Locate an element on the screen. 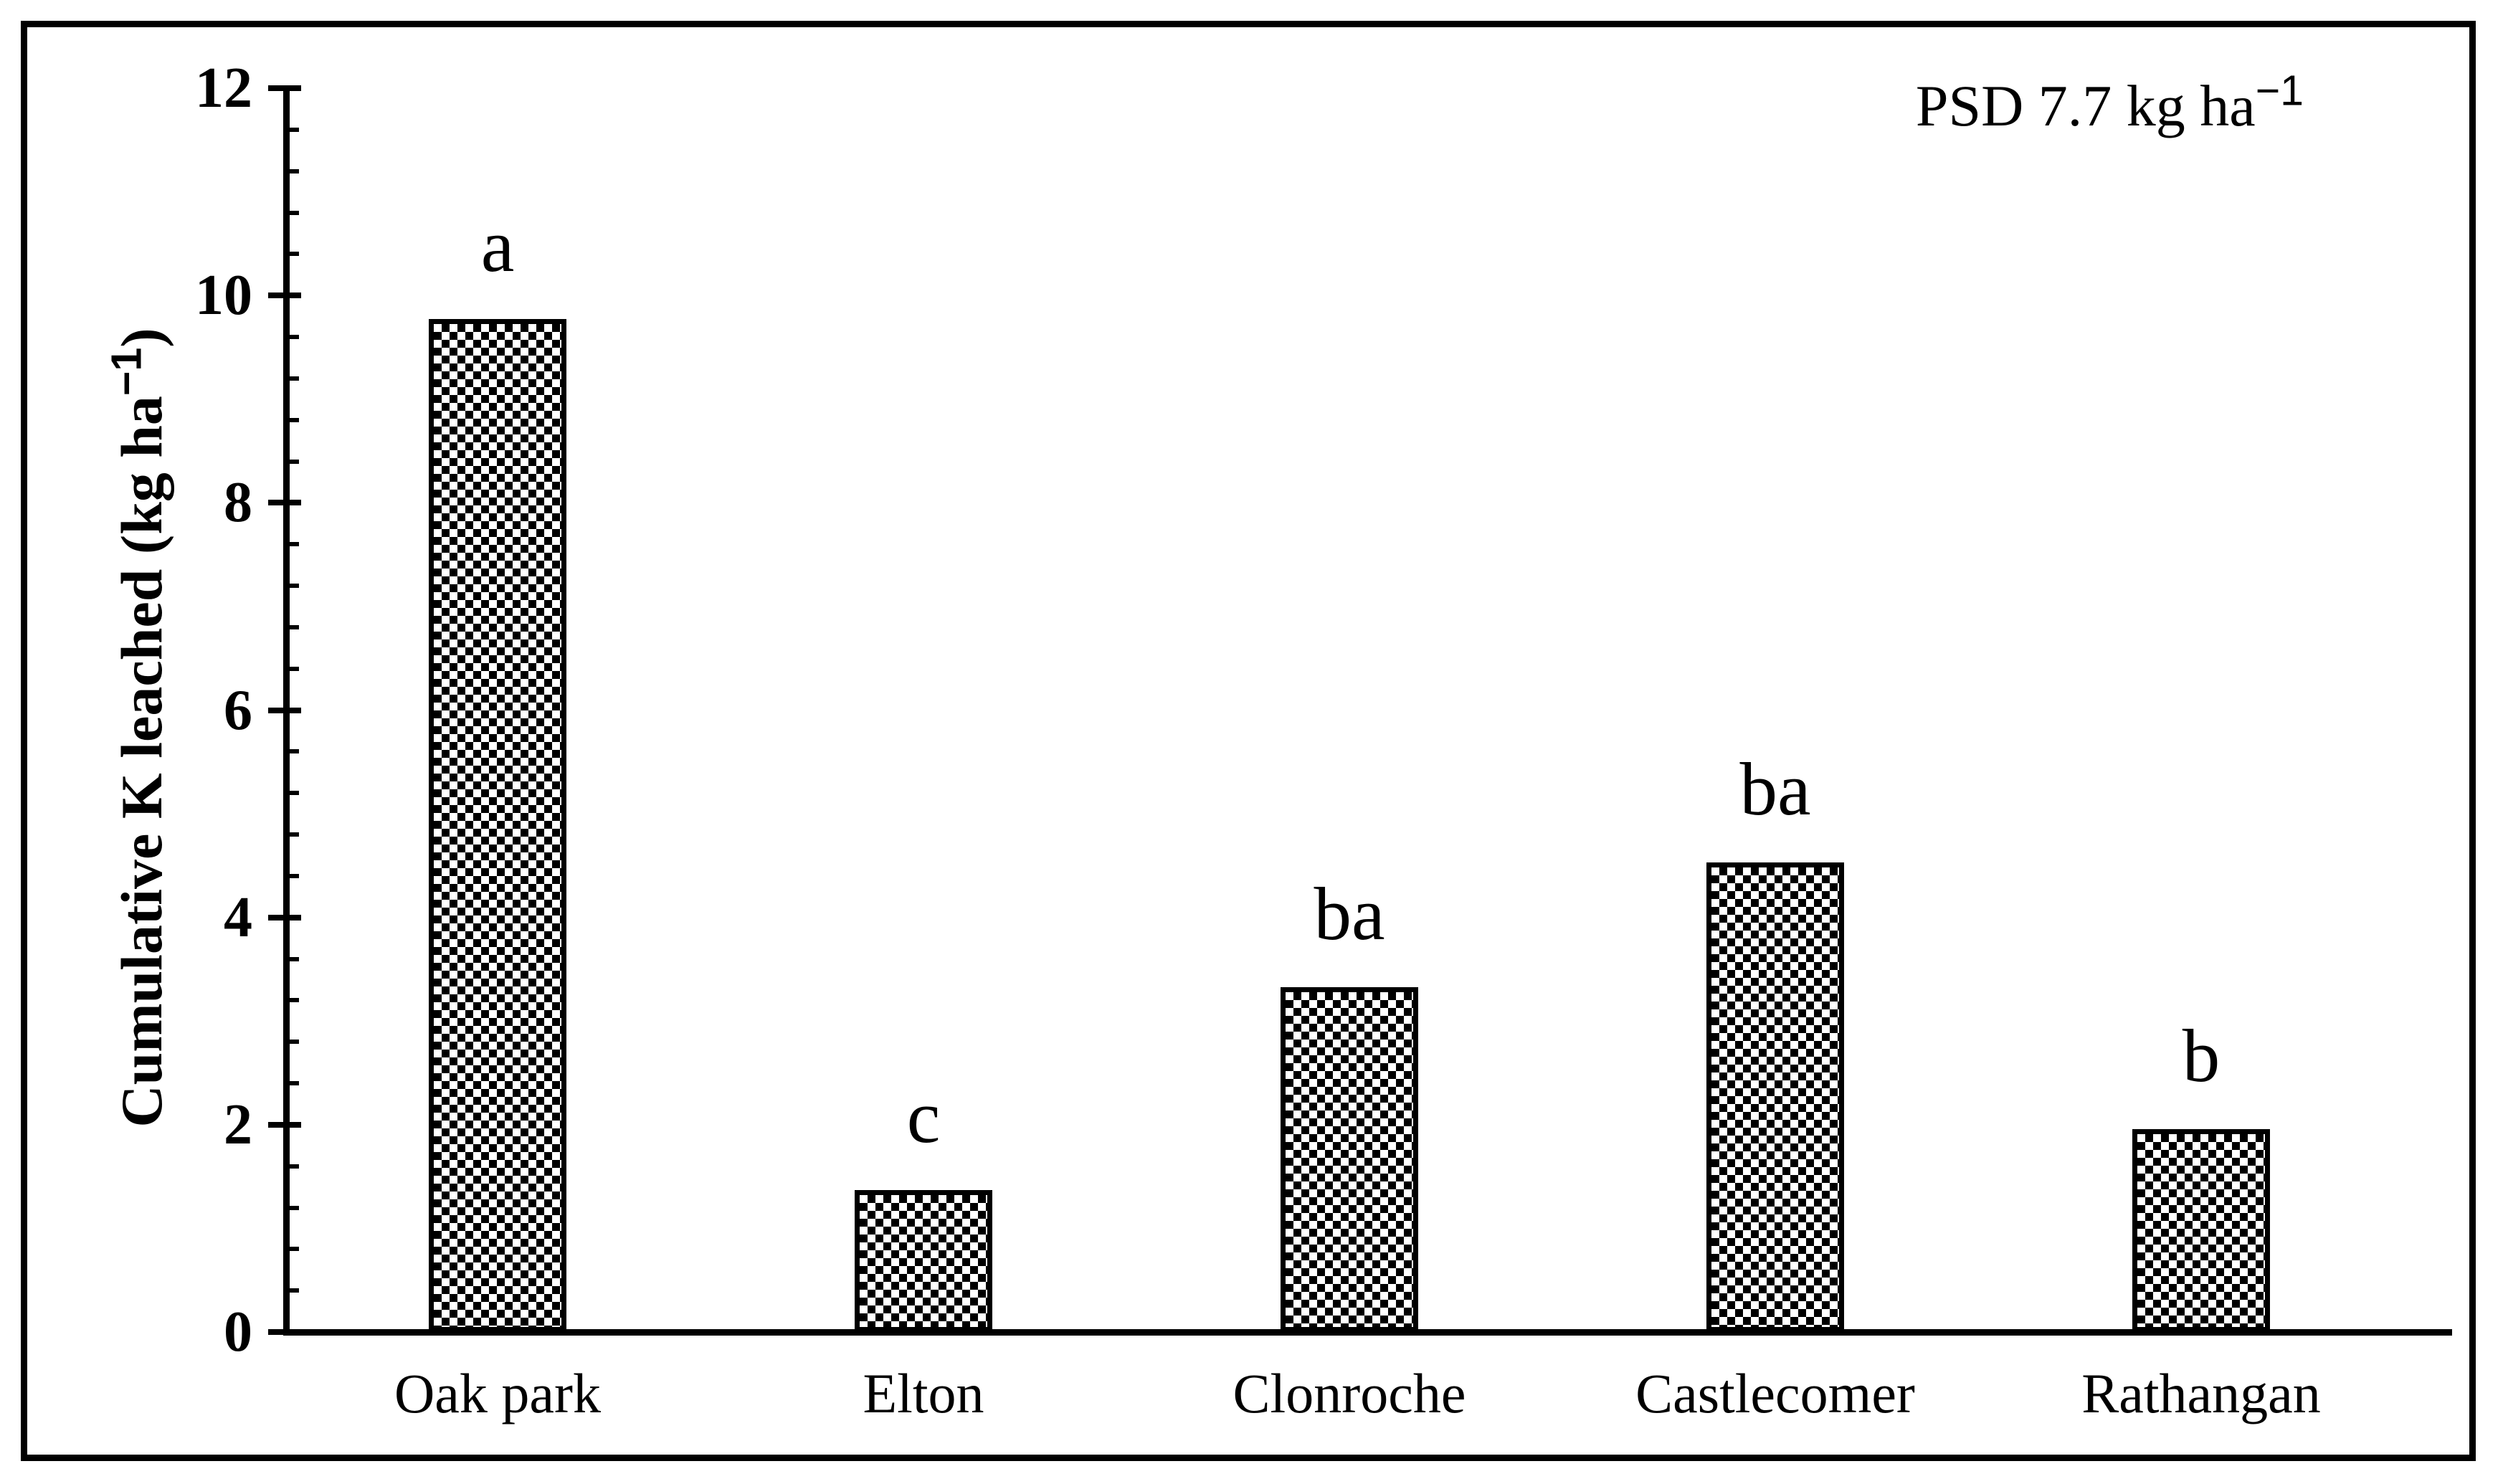  y-axis-title: Cumulative K leached (kg ha−1) is located at coordinates (142, 728).